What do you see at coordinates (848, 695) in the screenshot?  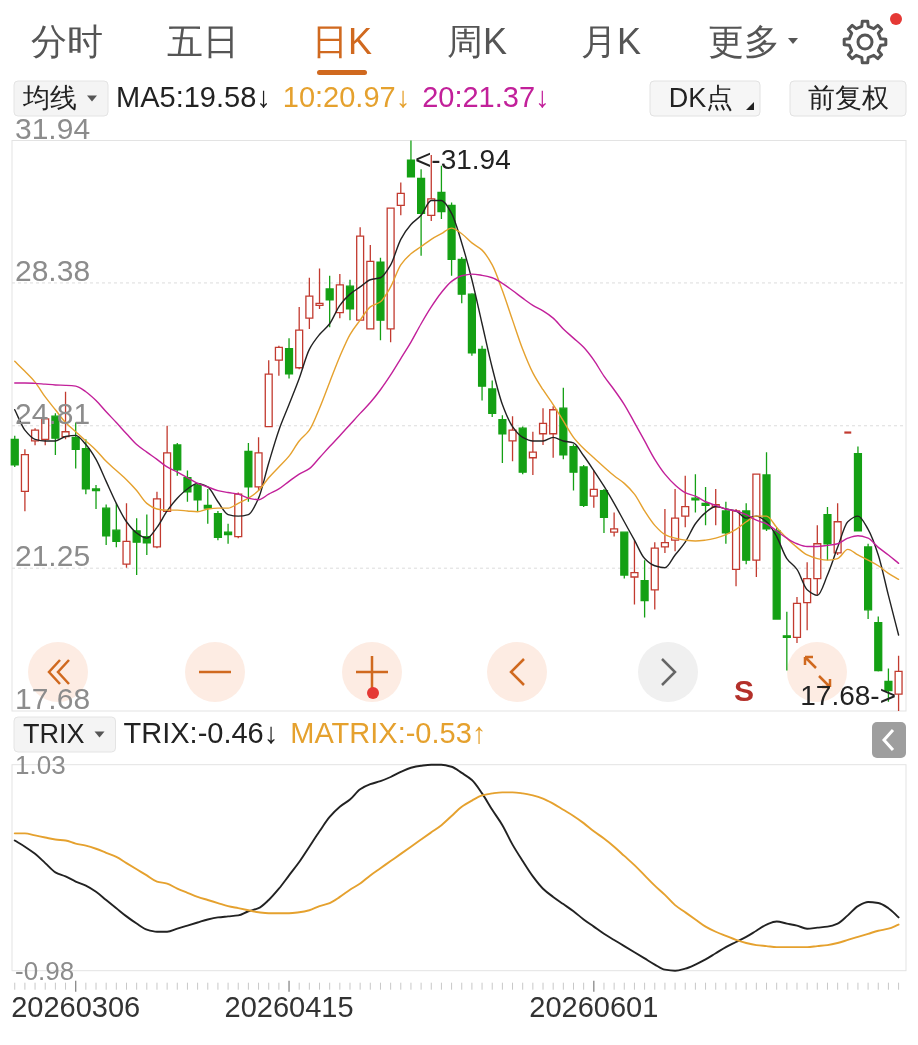 I see `annotation: 17.68->` at bounding box center [848, 695].